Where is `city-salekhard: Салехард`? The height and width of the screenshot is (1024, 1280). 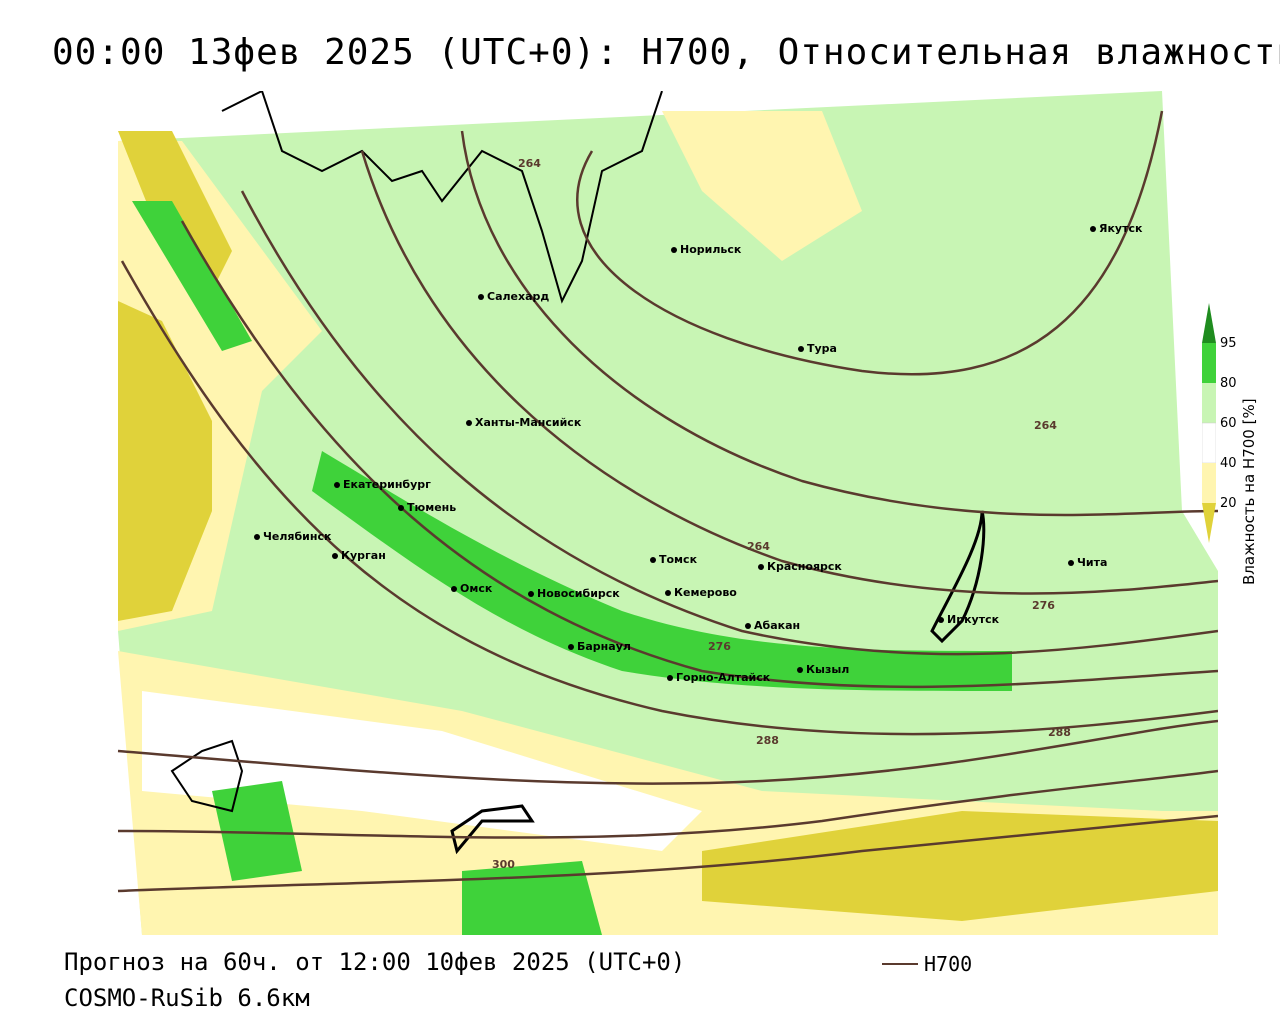 city-salekhard: Салехард is located at coordinates (513, 296).